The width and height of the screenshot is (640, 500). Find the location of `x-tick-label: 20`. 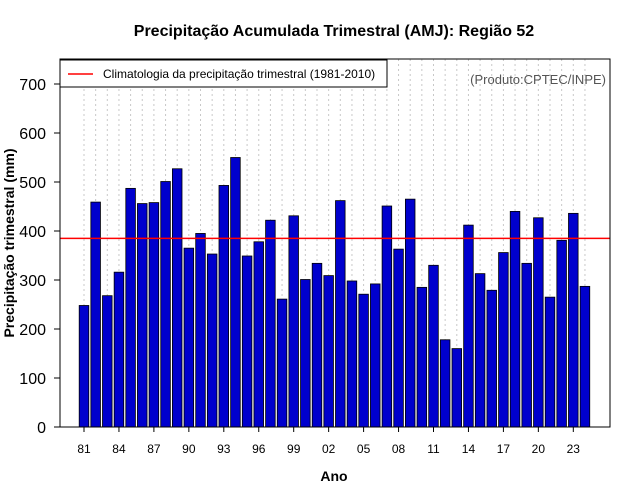

x-tick-label: 20 is located at coordinates (539, 449).